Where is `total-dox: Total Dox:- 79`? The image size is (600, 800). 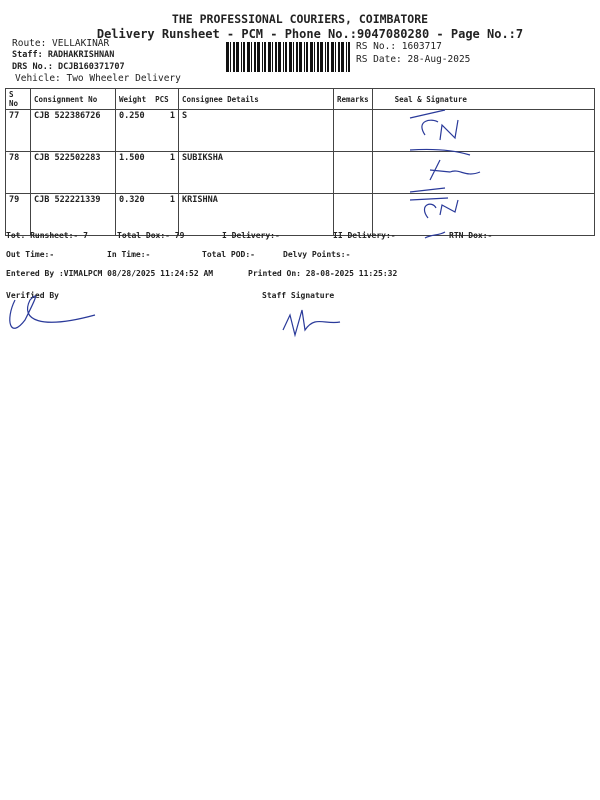 total-dox: Total Dox:- 79 is located at coordinates (151, 235).